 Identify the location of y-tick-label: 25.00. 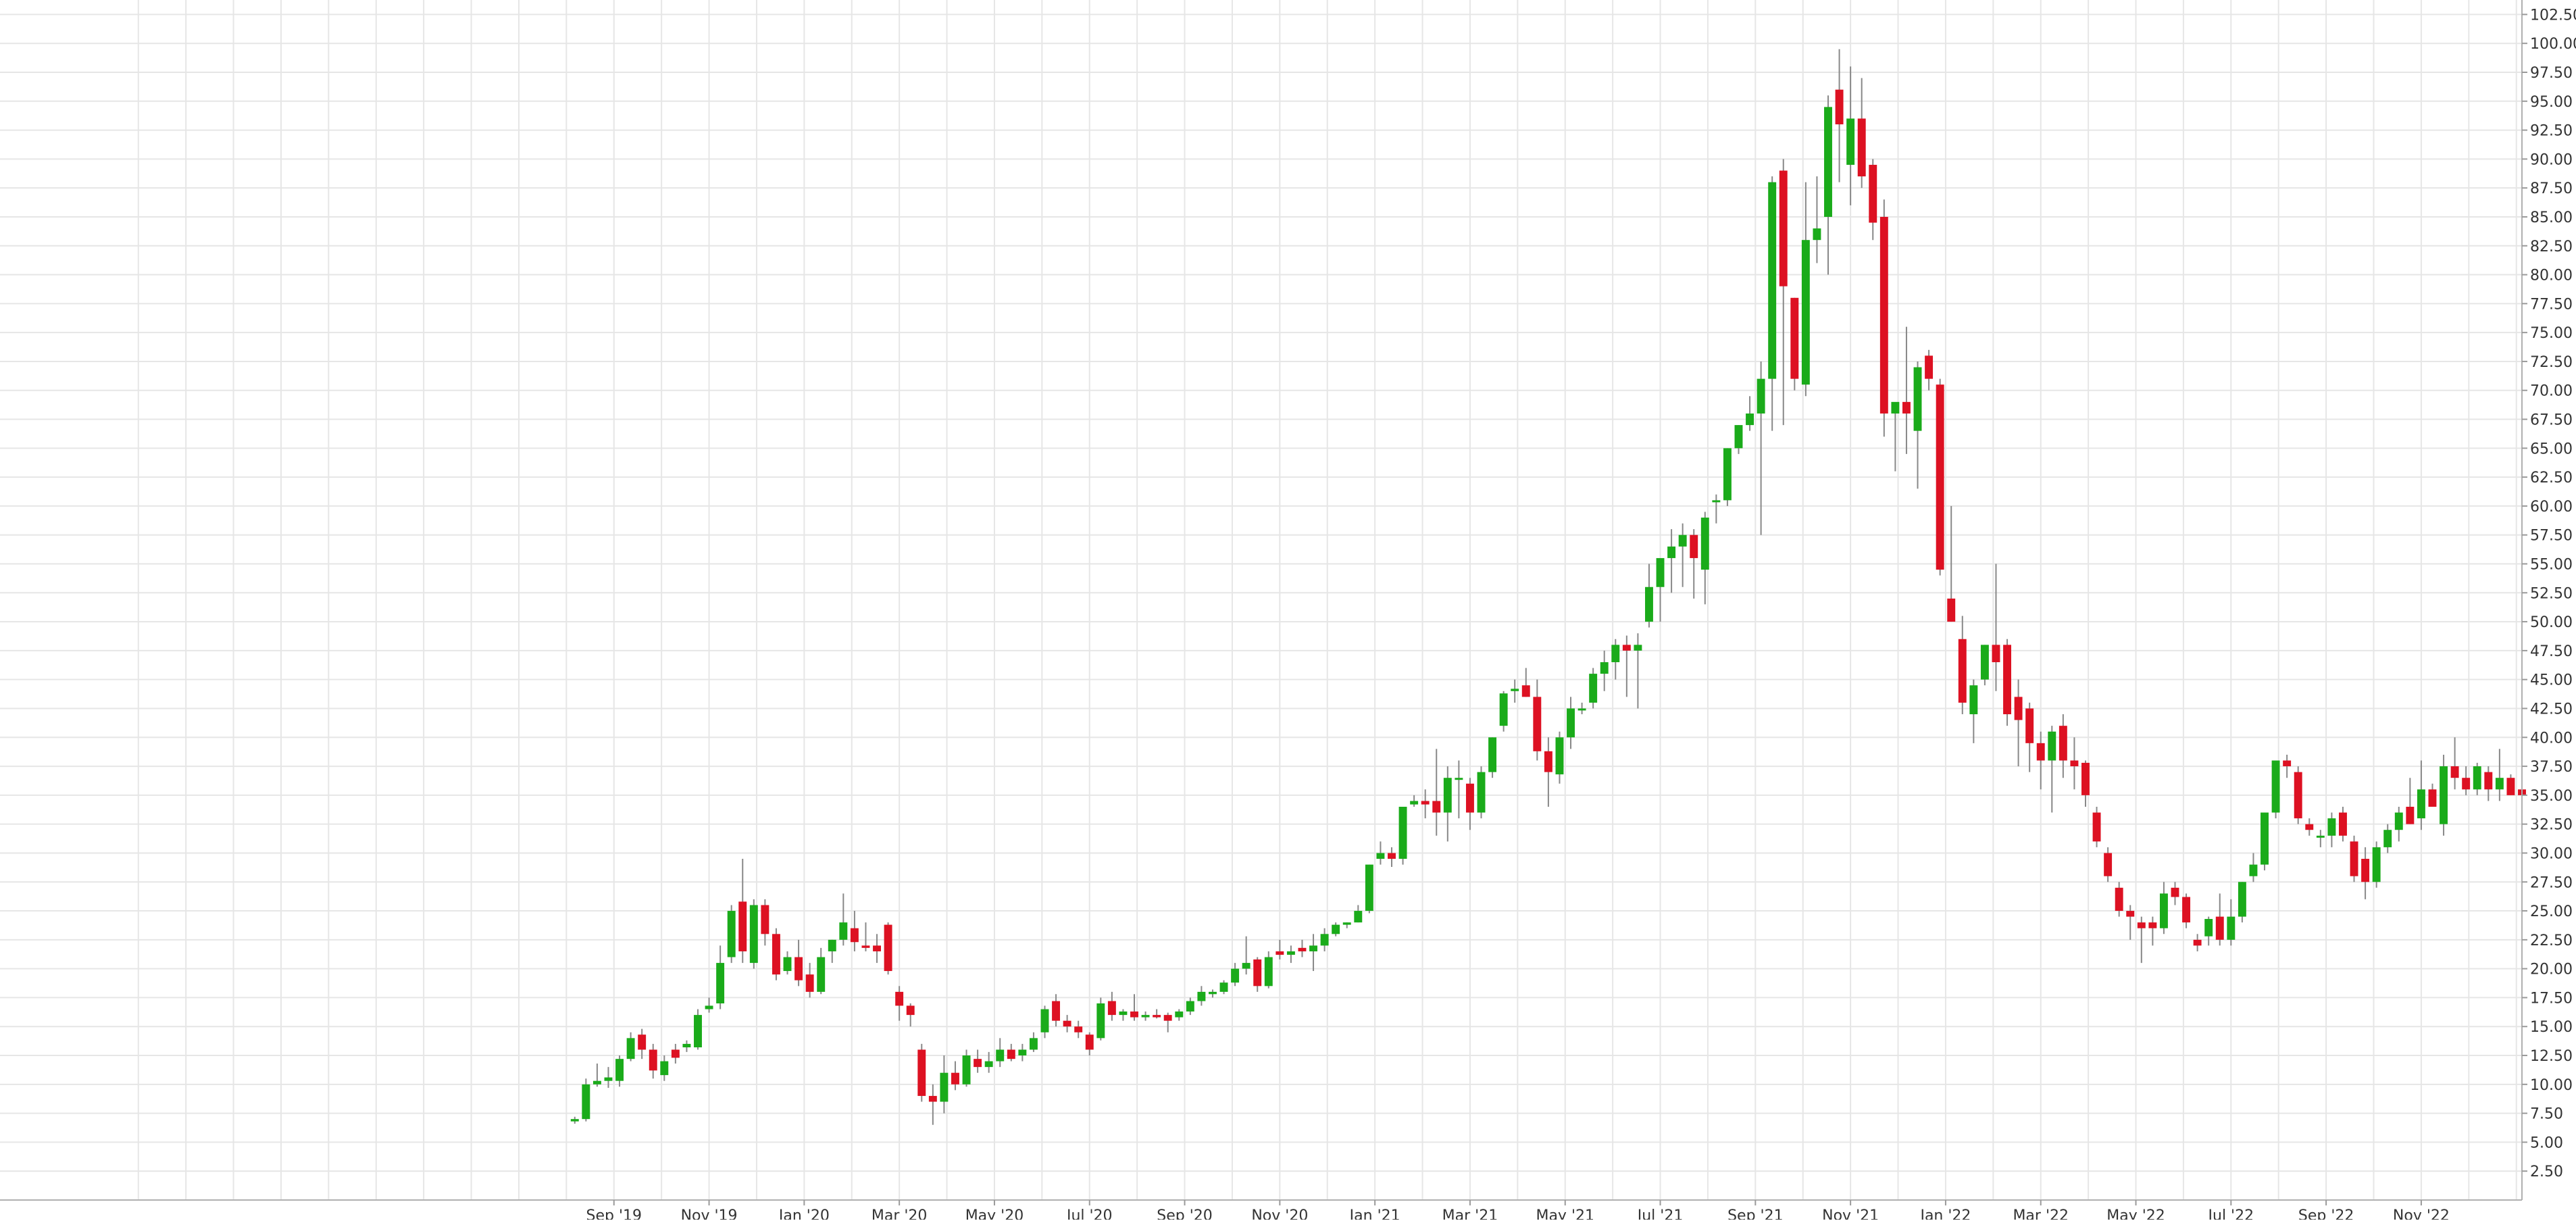
(2551, 911).